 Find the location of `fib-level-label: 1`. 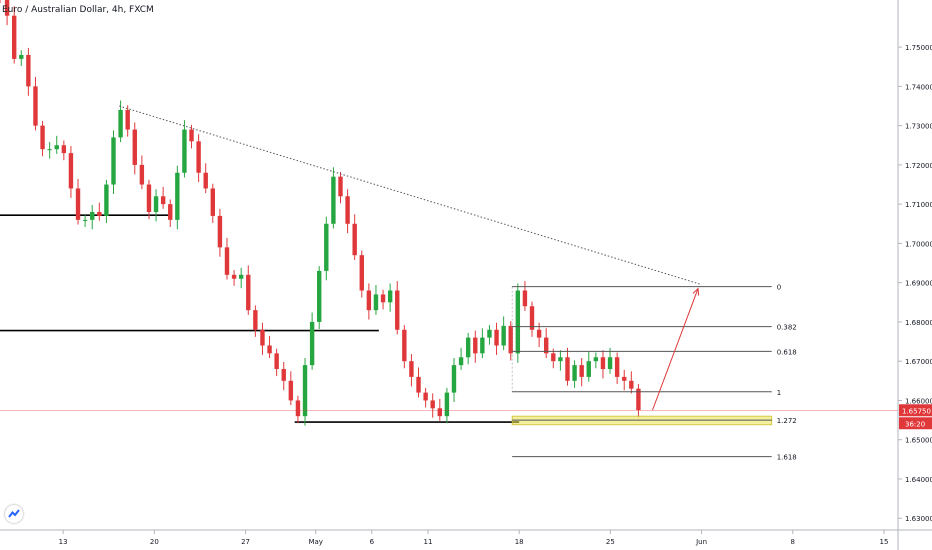

fib-level-label: 1 is located at coordinates (779, 393).